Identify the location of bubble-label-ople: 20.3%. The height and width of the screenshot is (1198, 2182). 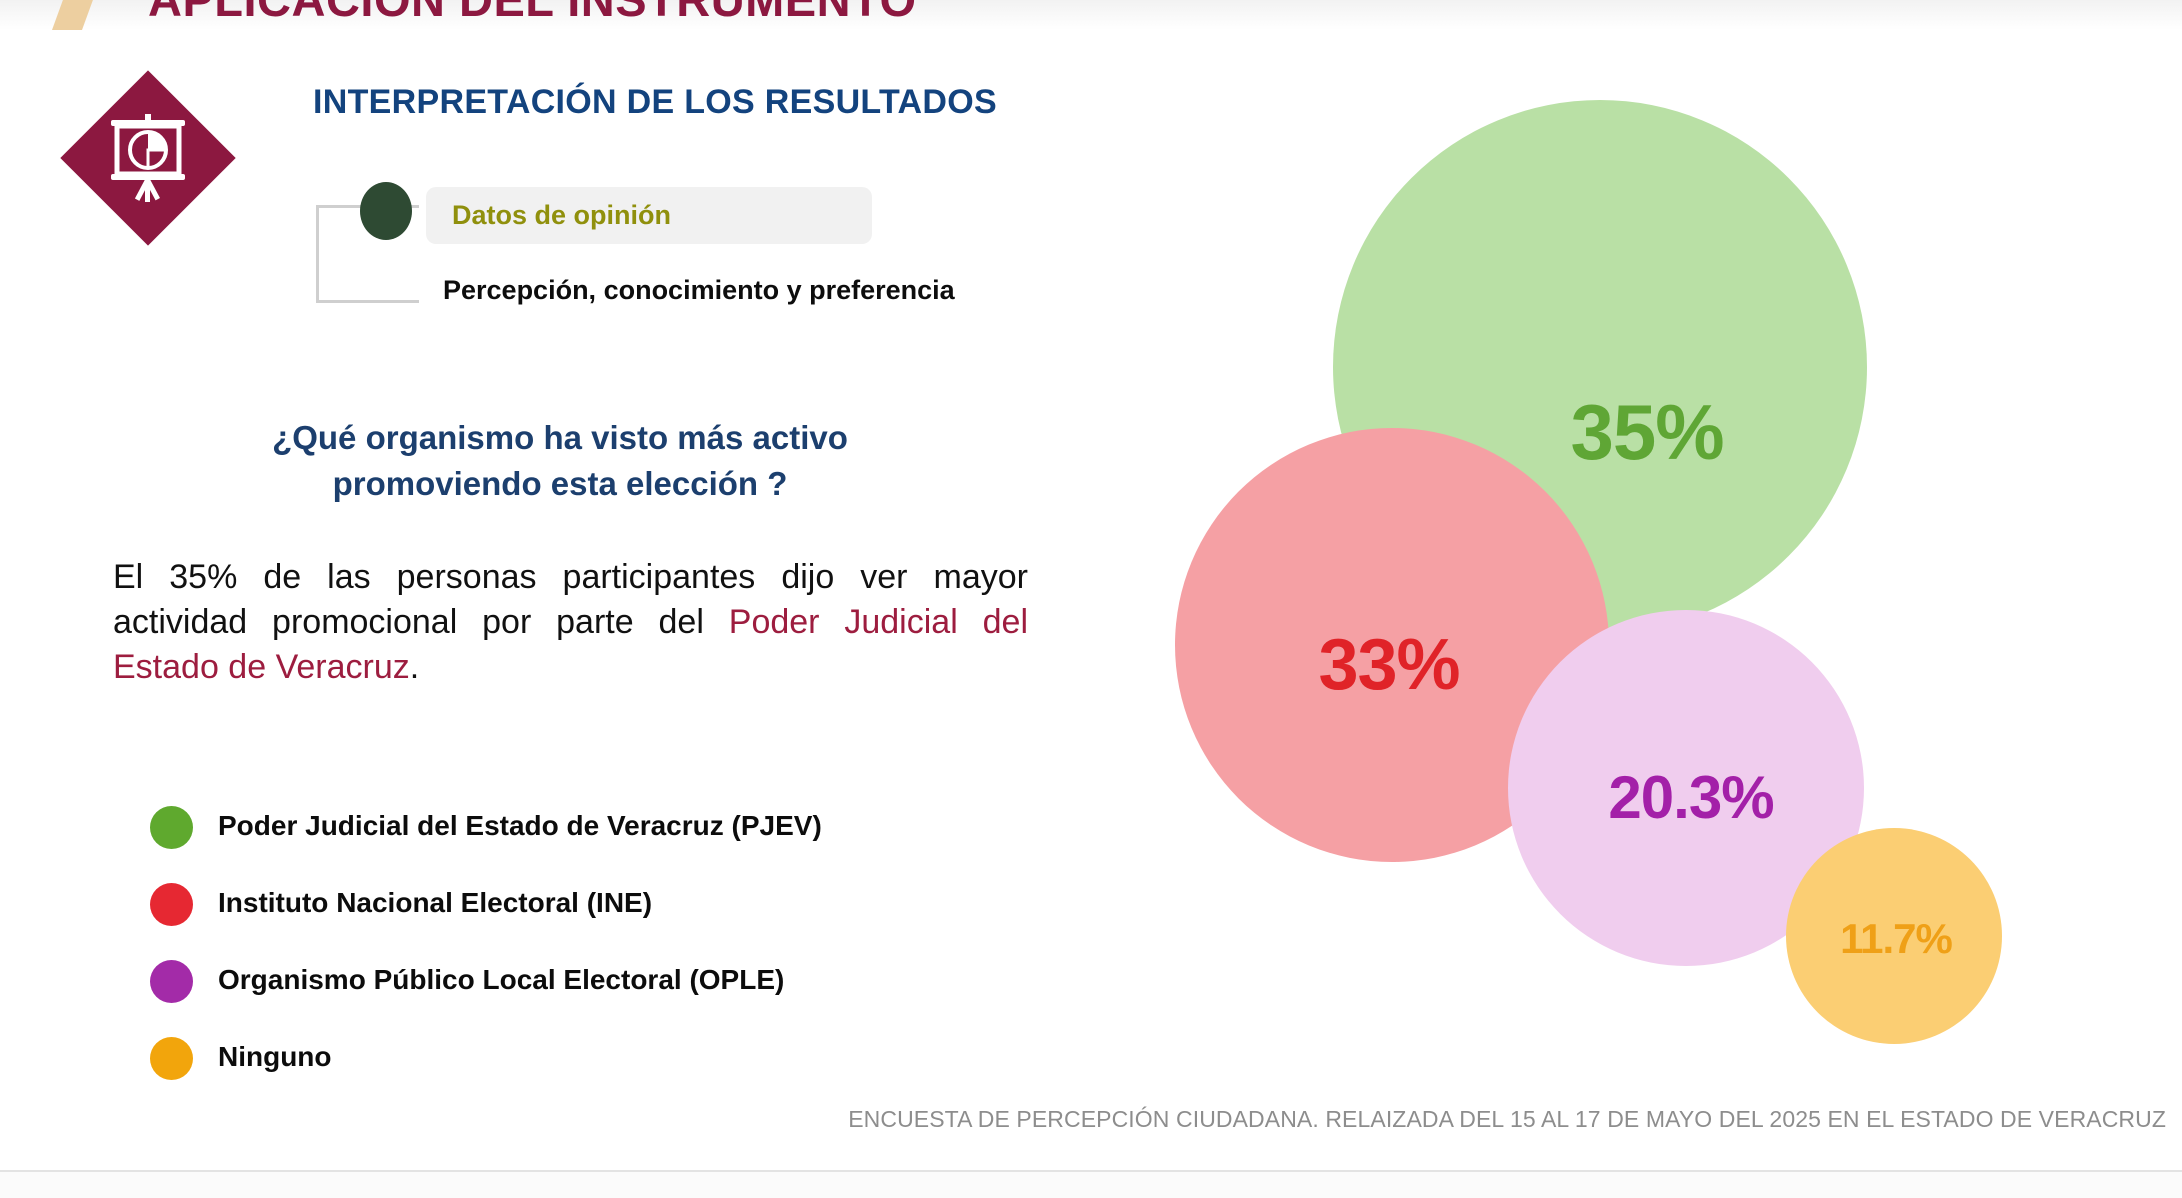
(1691, 797).